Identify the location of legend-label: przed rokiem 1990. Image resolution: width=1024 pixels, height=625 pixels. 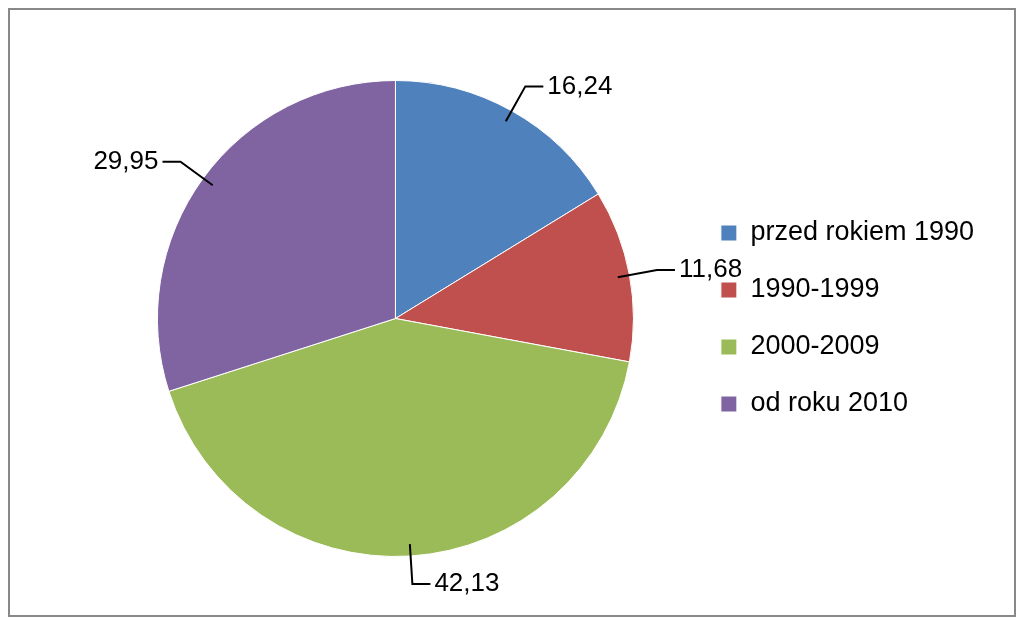
(862, 231).